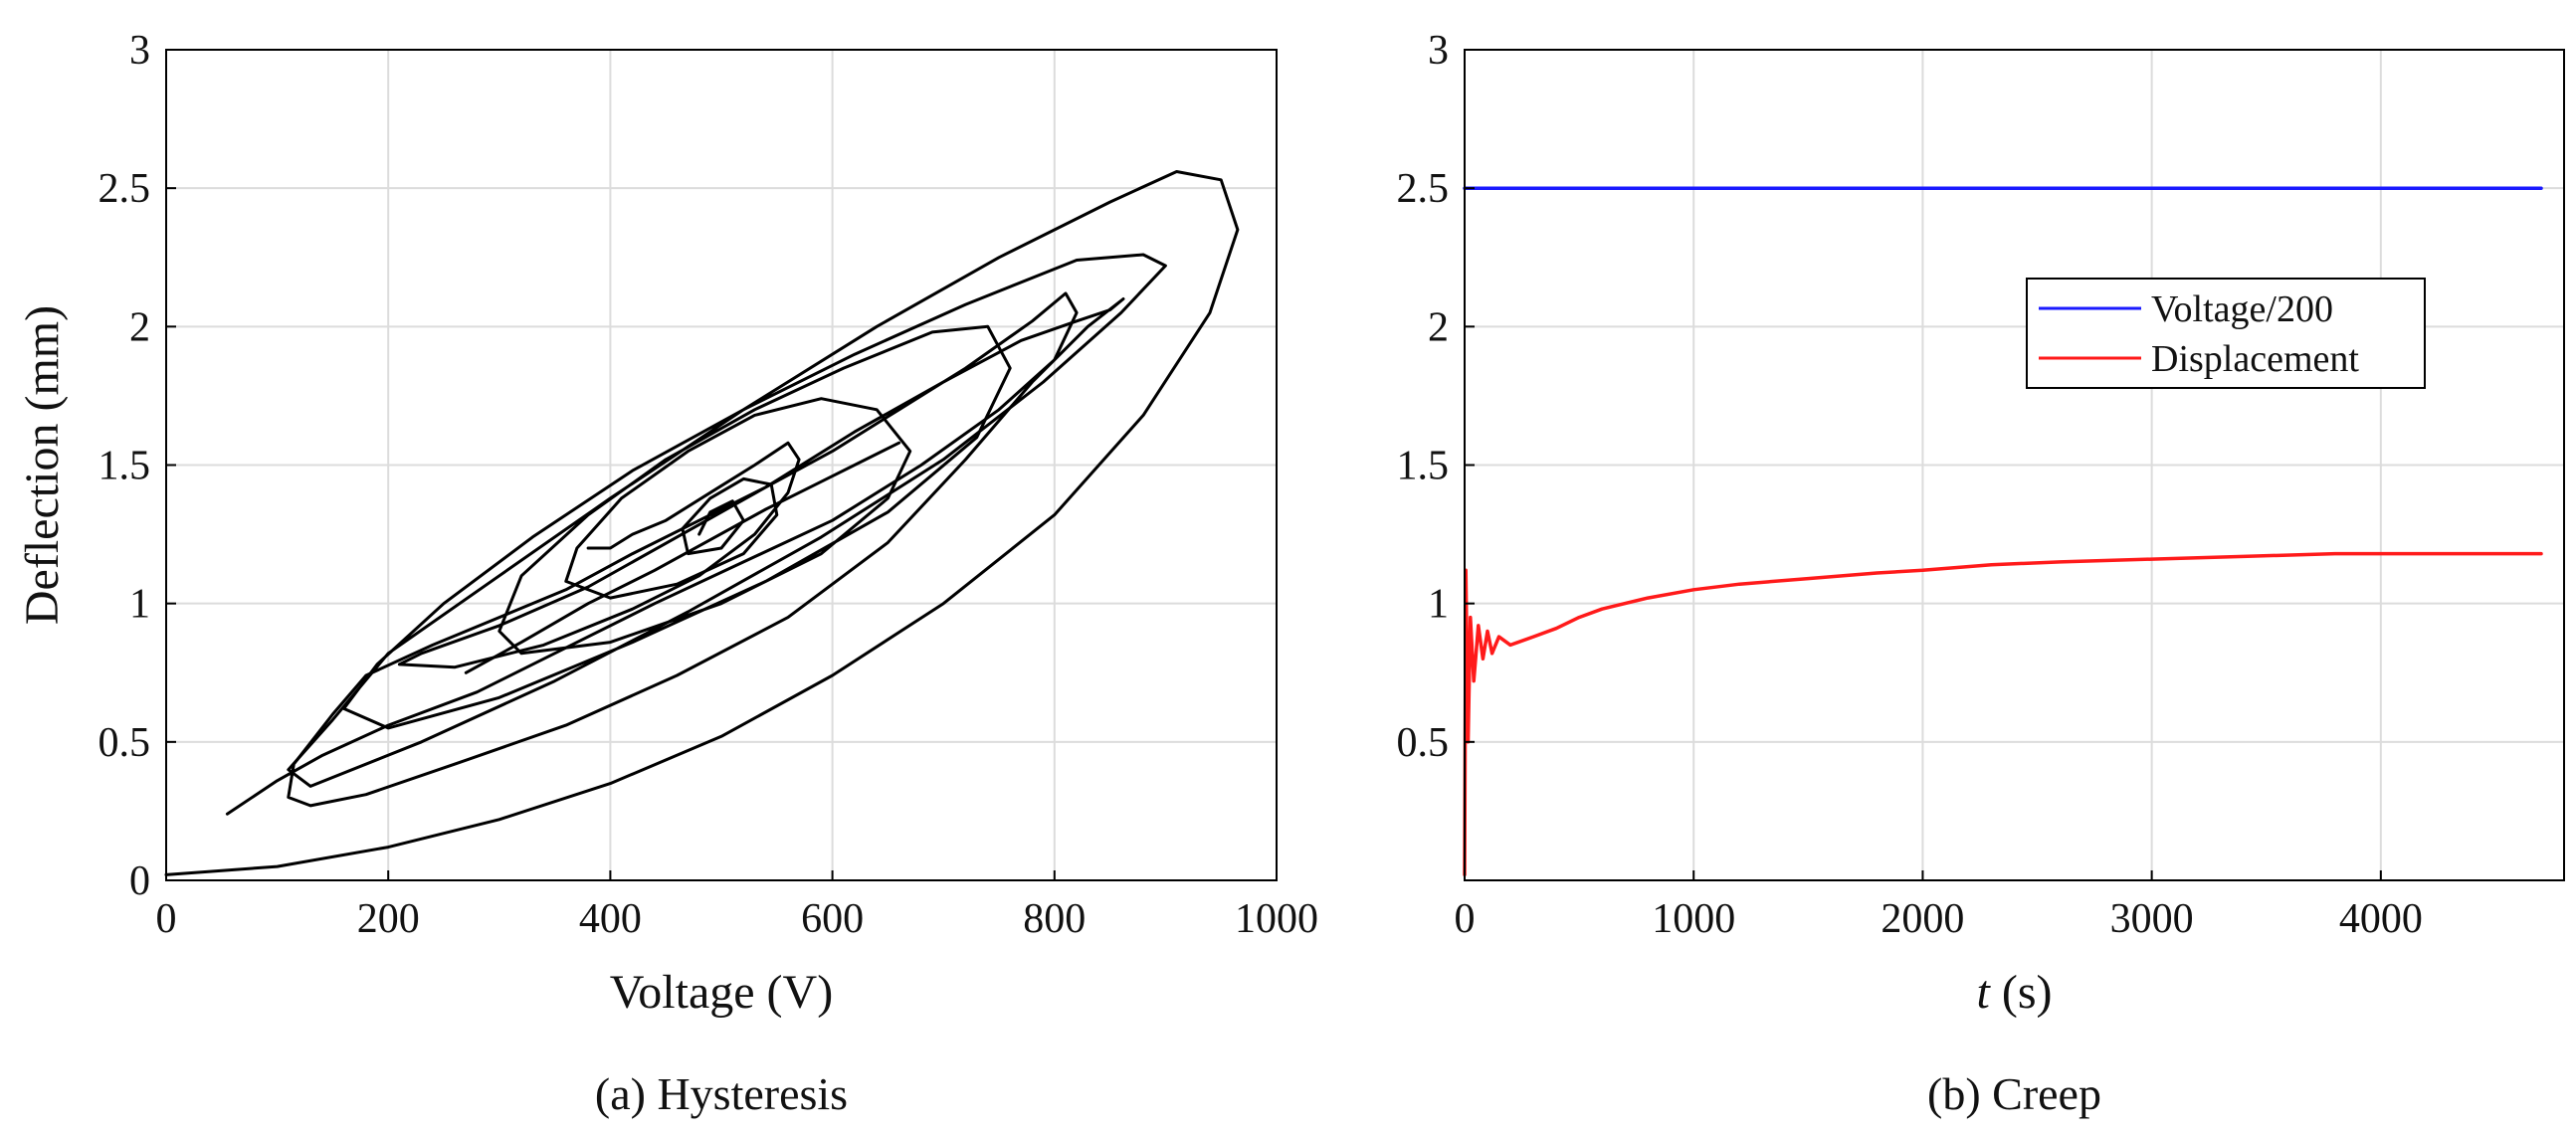 This screenshot has height=1137, width=2576. I want to click on x-tick-label: 800, so click(1054, 919).